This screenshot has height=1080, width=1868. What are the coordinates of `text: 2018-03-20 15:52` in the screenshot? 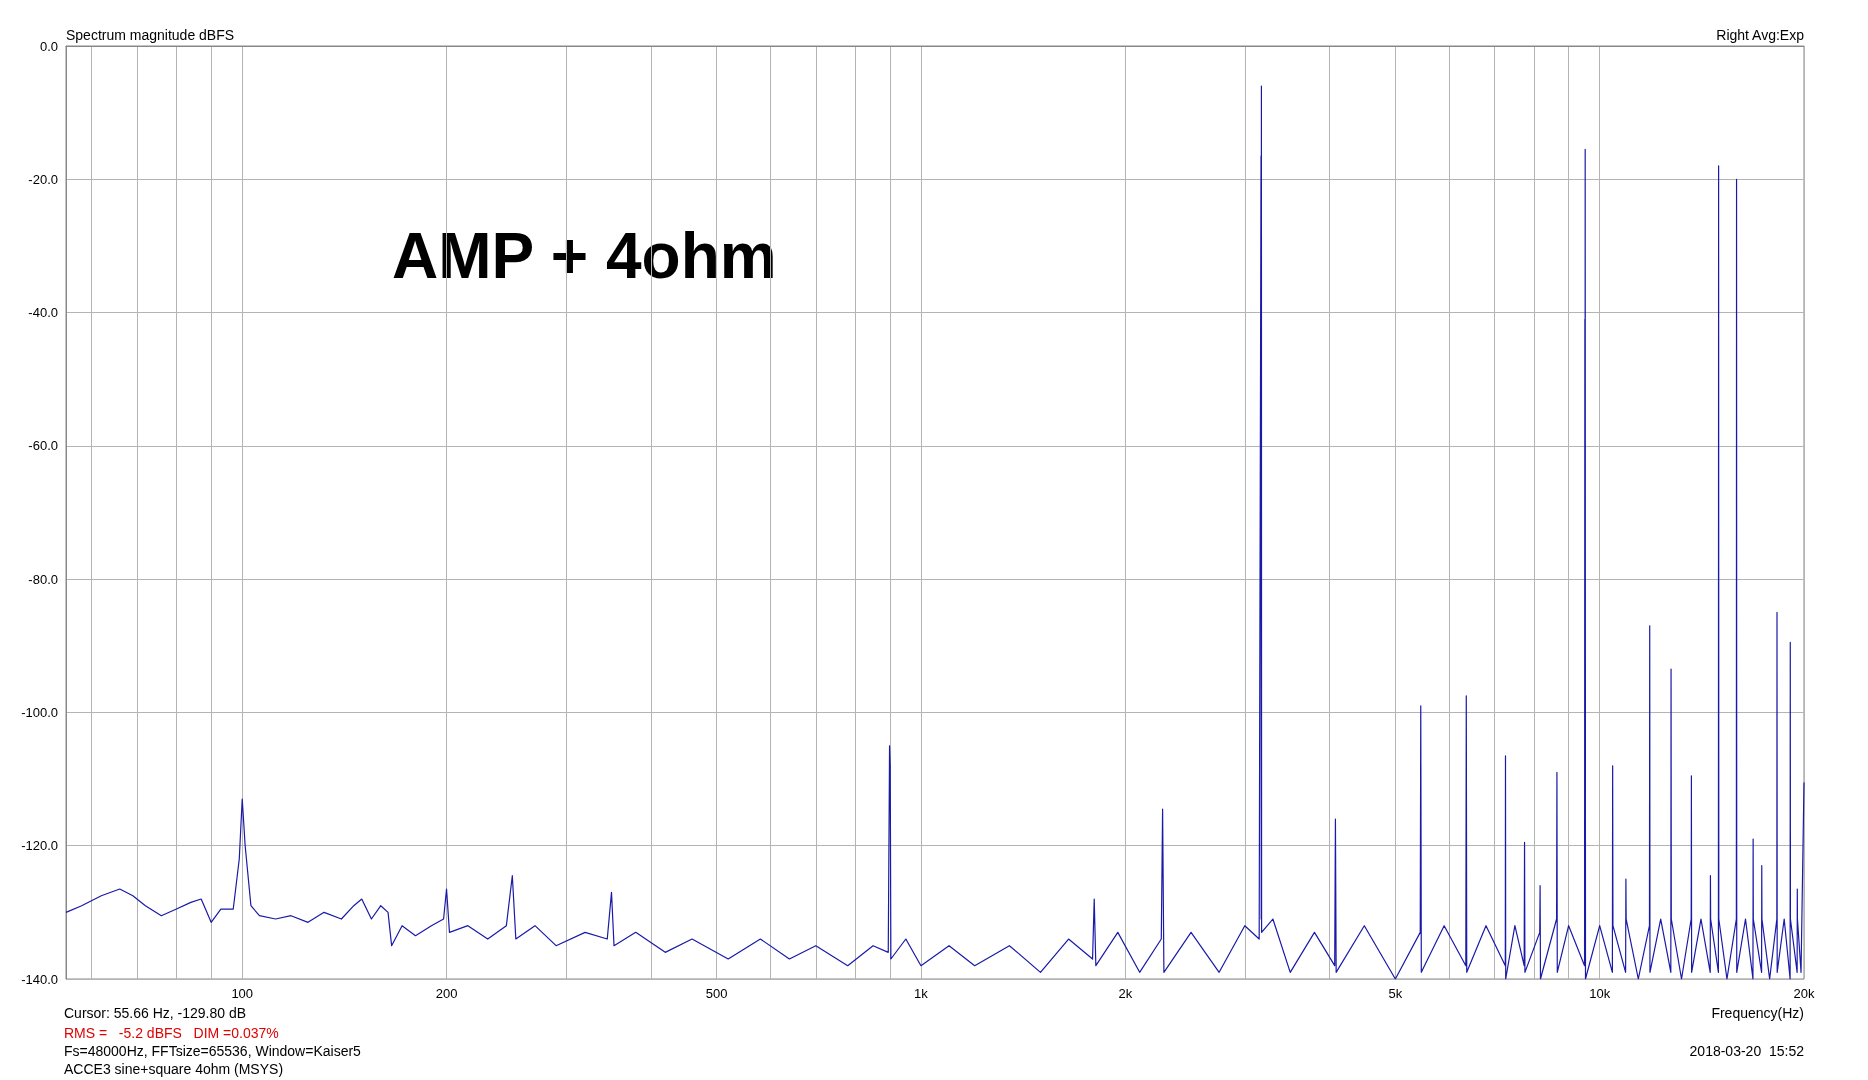 It's located at (1747, 1051).